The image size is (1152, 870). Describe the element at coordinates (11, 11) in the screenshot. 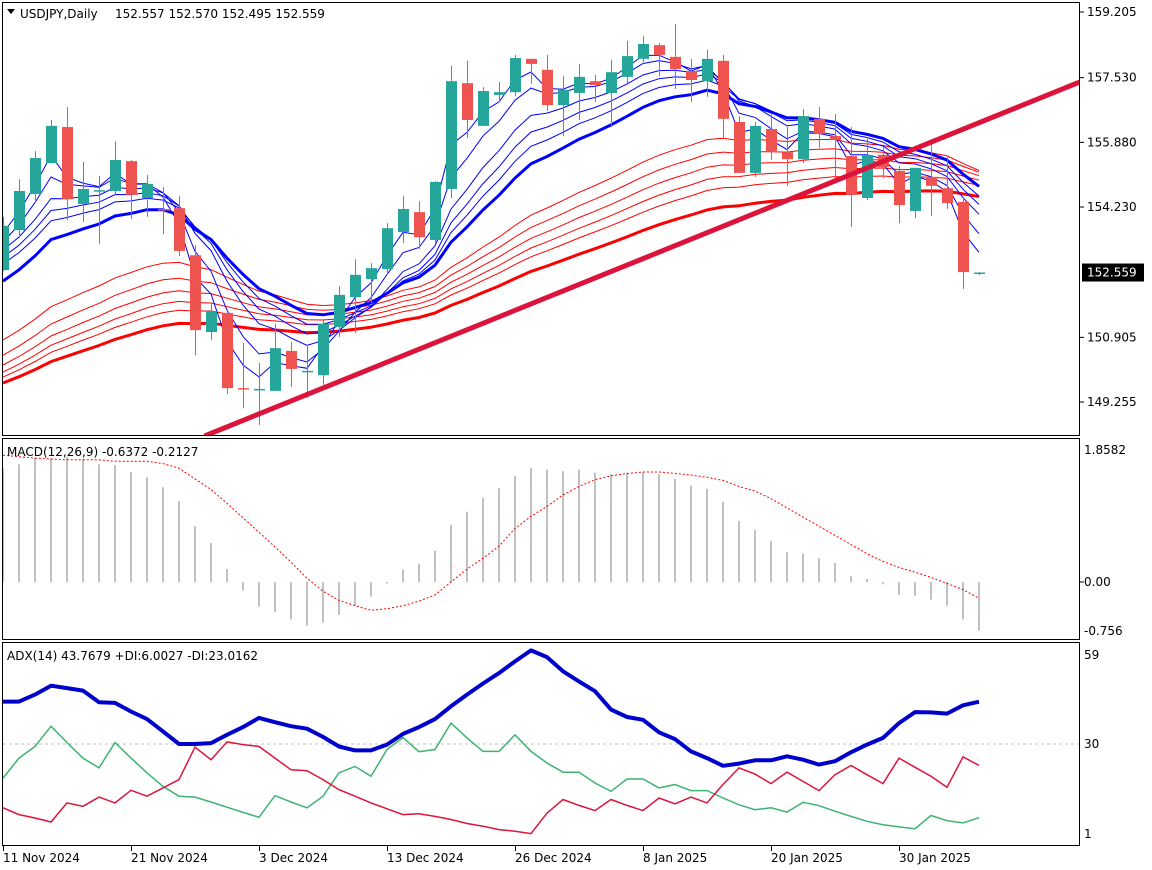

I see `collapse-triangle-icon` at that location.